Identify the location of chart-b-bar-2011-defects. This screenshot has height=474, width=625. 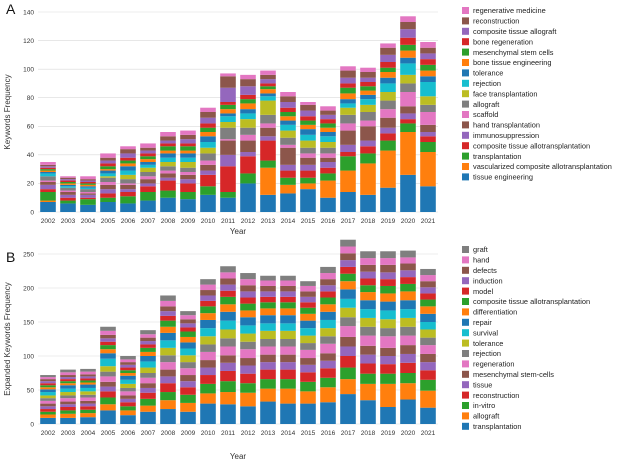
(228, 281).